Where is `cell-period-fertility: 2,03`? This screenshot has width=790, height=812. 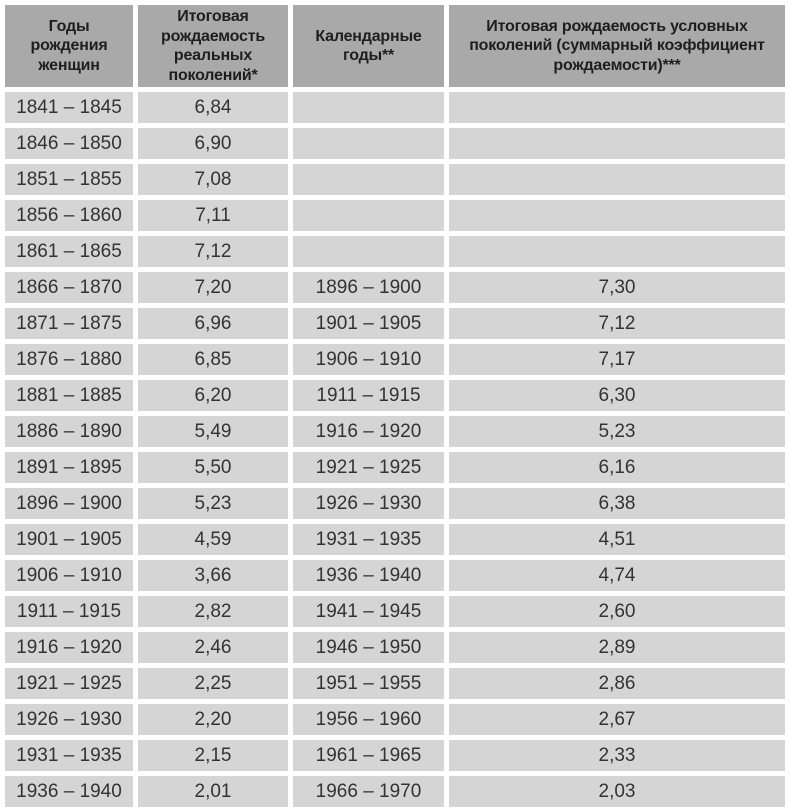
cell-period-fertility: 2,03 is located at coordinates (617, 792).